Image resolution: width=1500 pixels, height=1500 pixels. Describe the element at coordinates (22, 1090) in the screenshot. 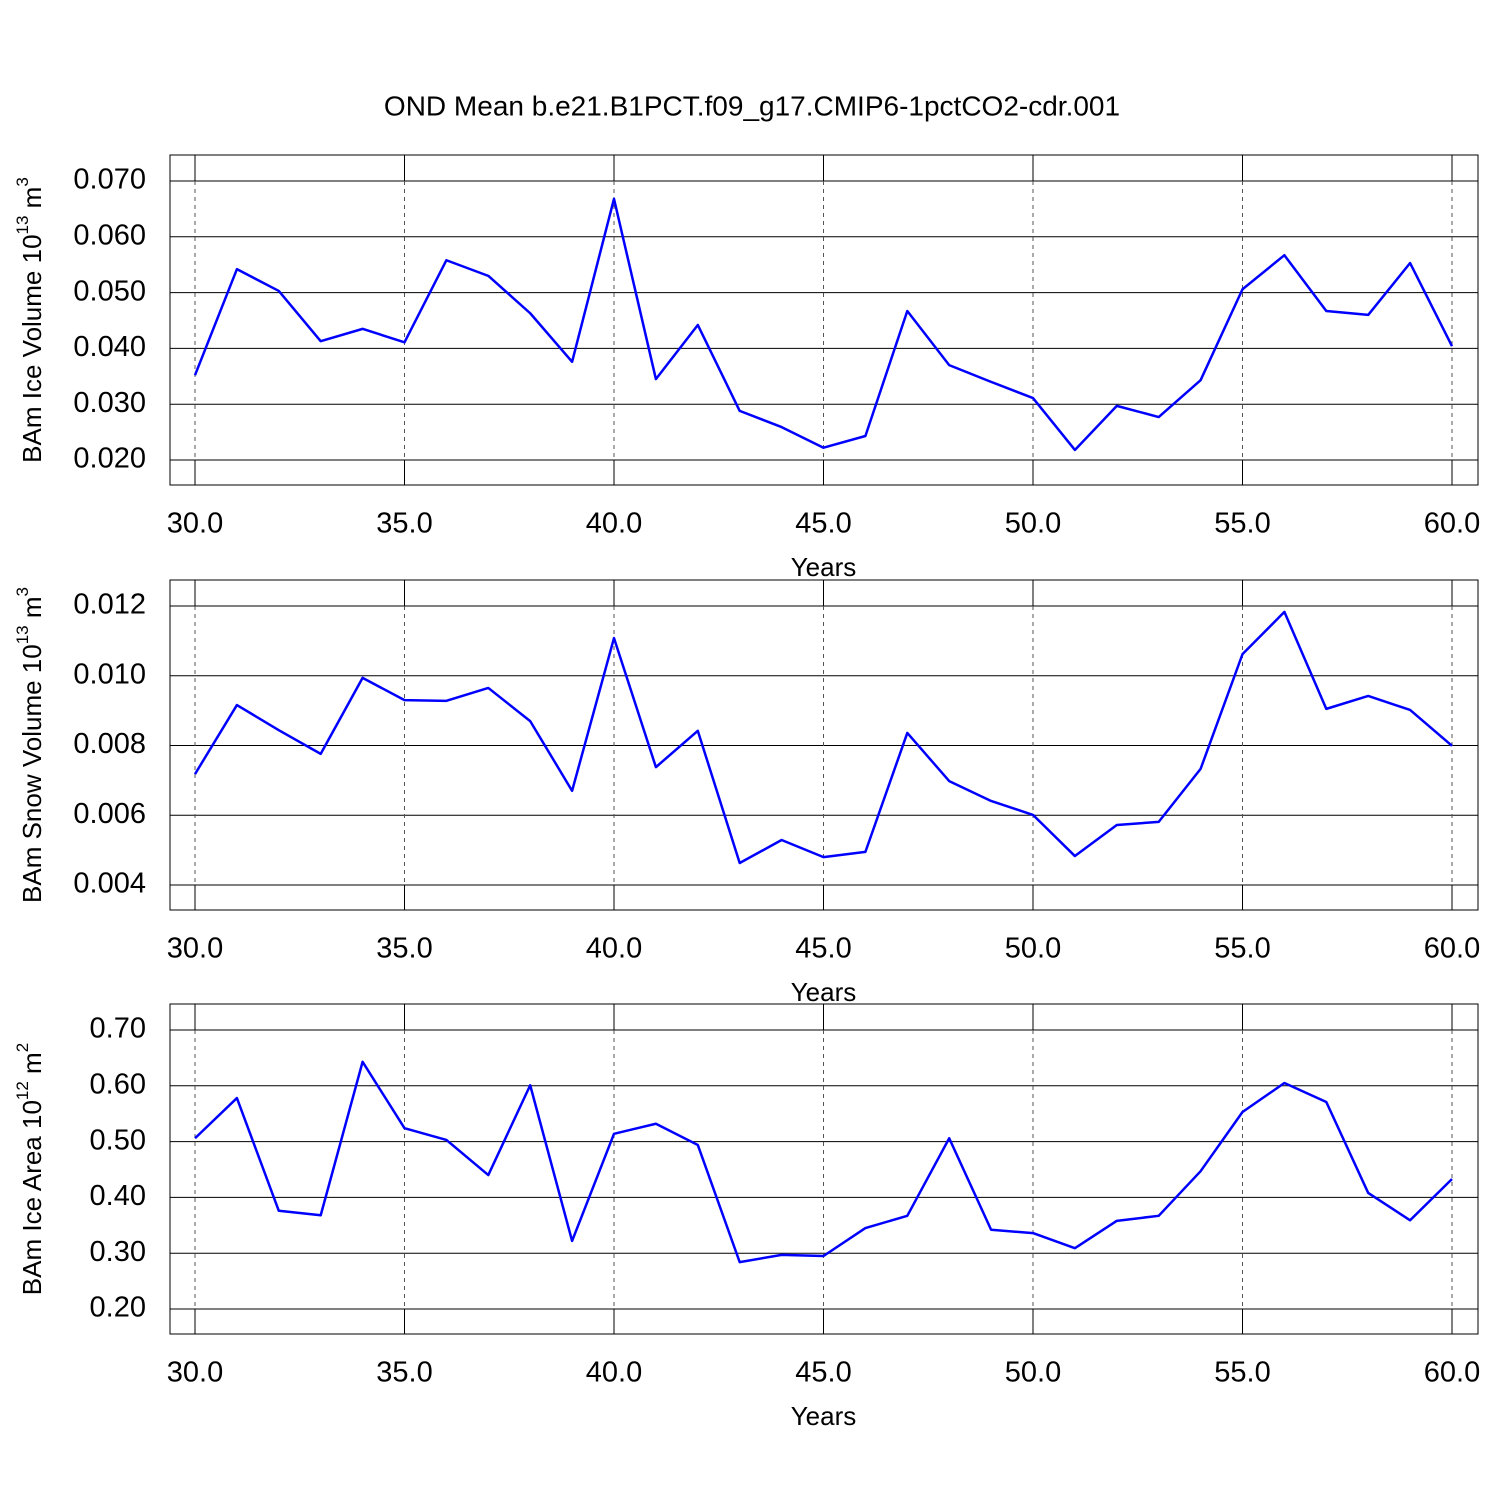

I see `y-axis-label-power: 12` at that location.